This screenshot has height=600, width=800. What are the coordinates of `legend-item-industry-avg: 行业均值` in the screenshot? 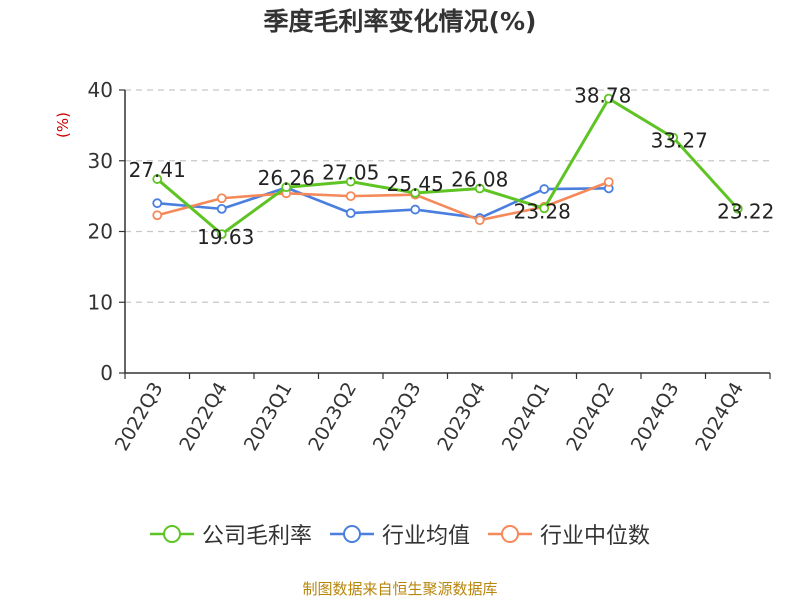 It's located at (399, 534).